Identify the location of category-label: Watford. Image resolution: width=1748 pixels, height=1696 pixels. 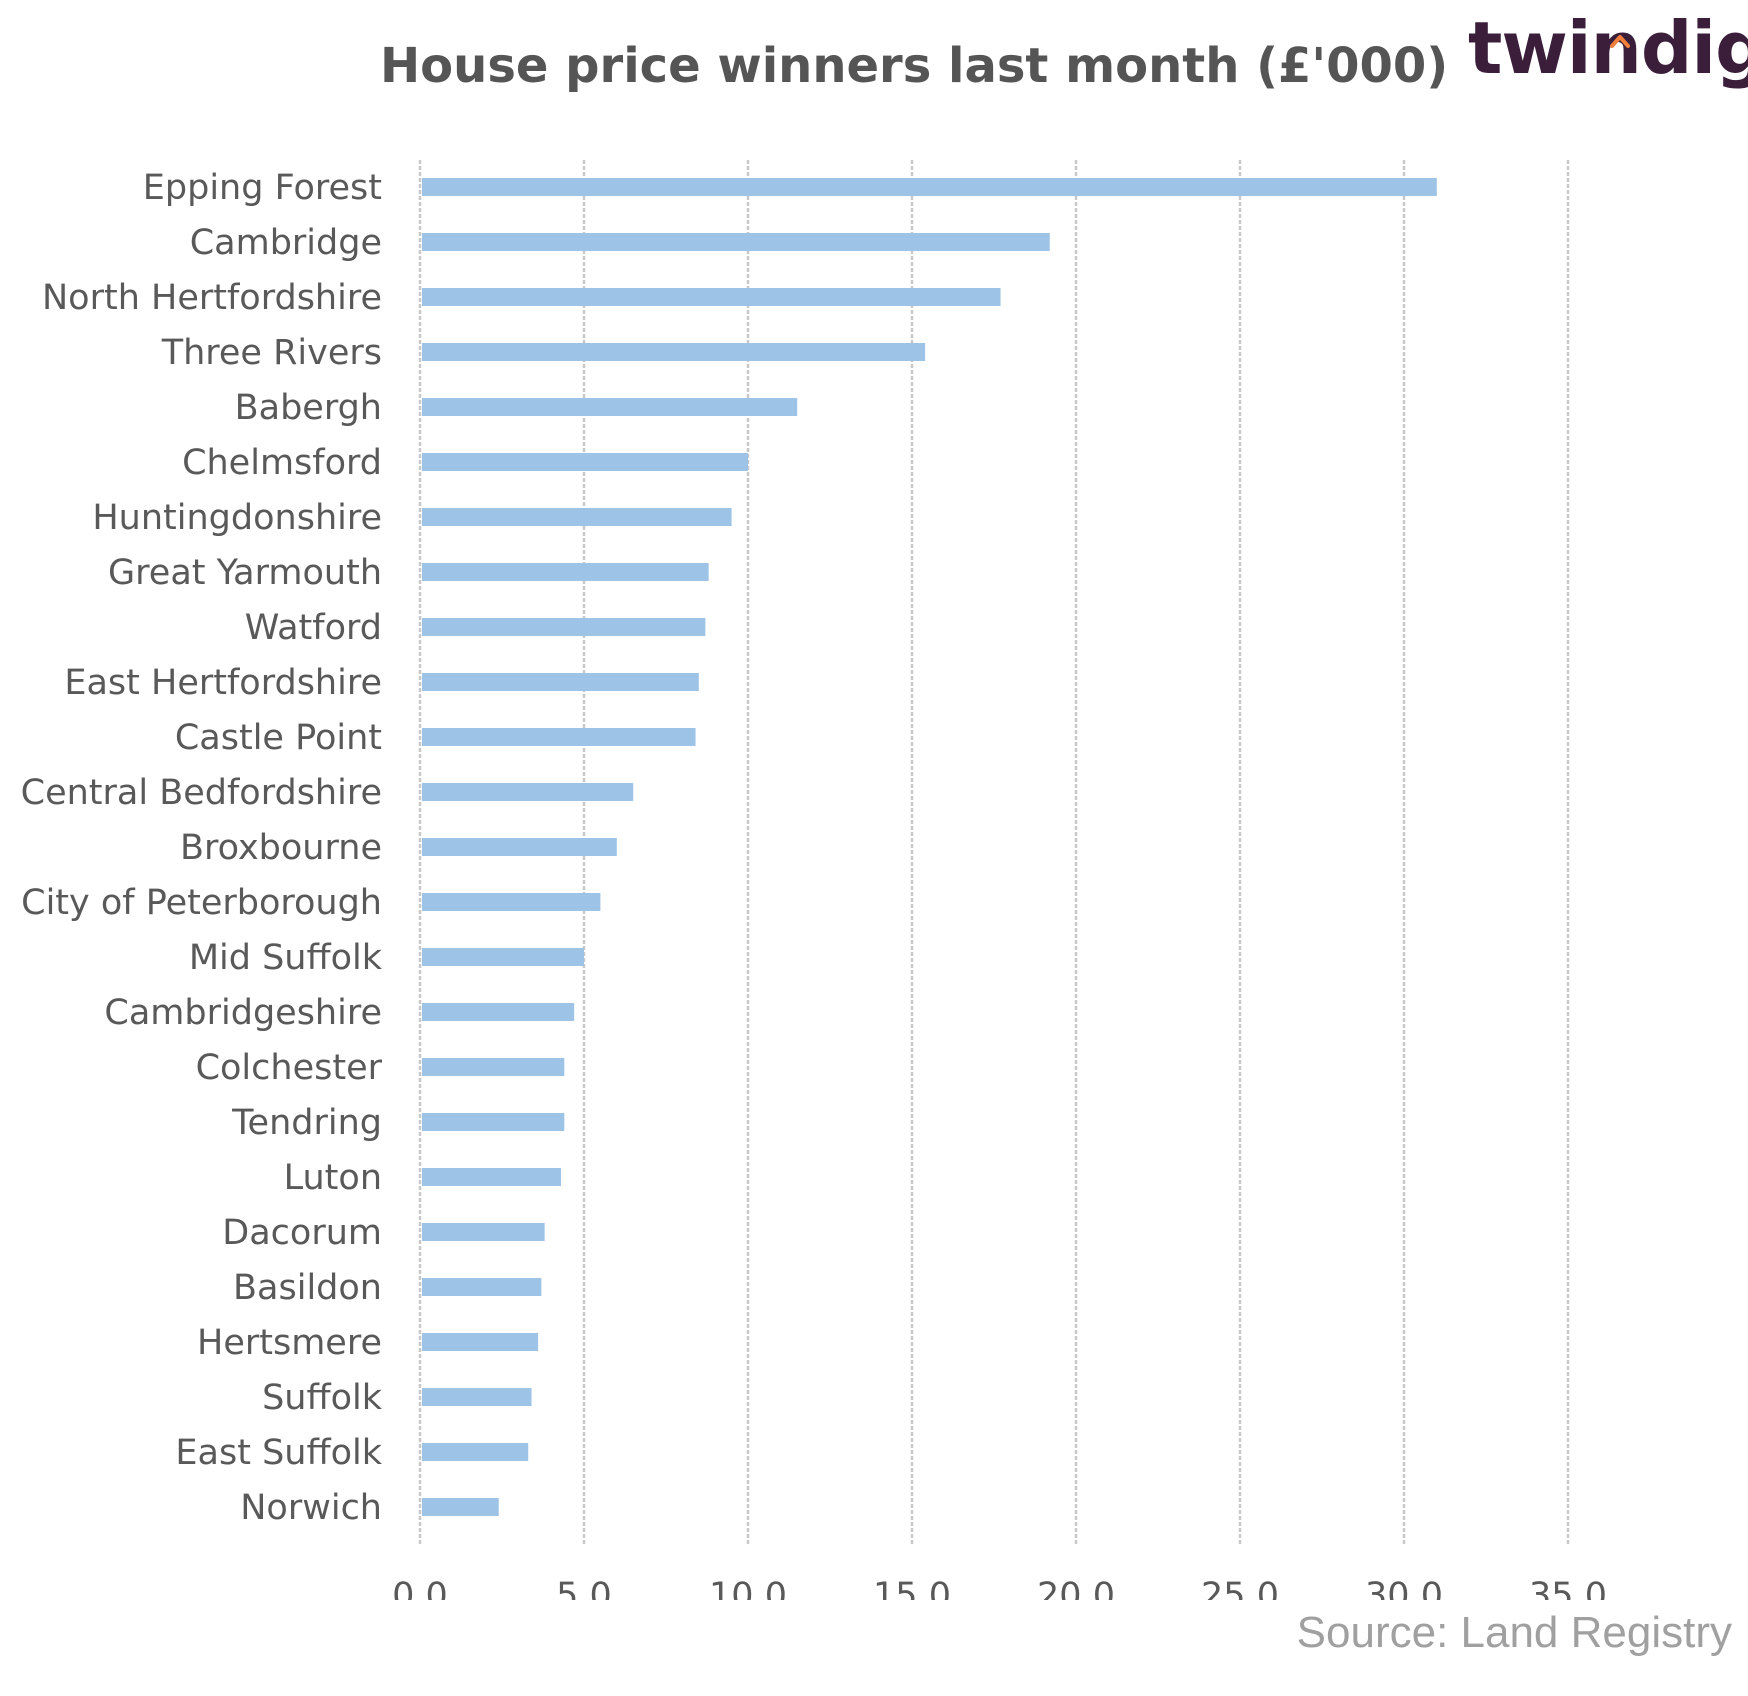
(313, 628).